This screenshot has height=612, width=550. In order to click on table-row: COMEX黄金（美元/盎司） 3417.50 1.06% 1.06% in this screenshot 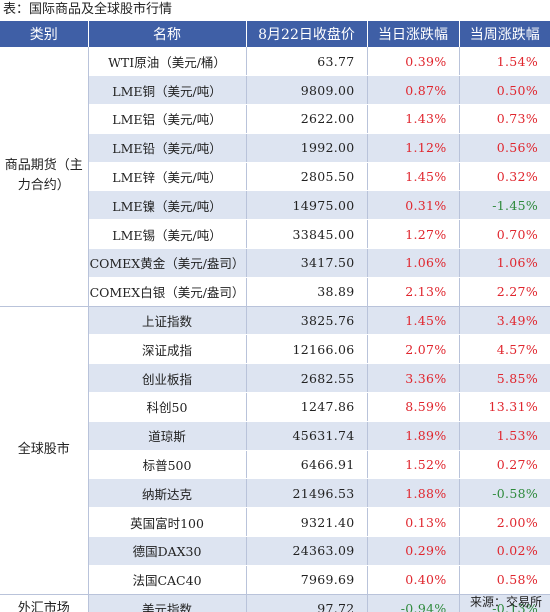, I will do `click(275, 263)`.